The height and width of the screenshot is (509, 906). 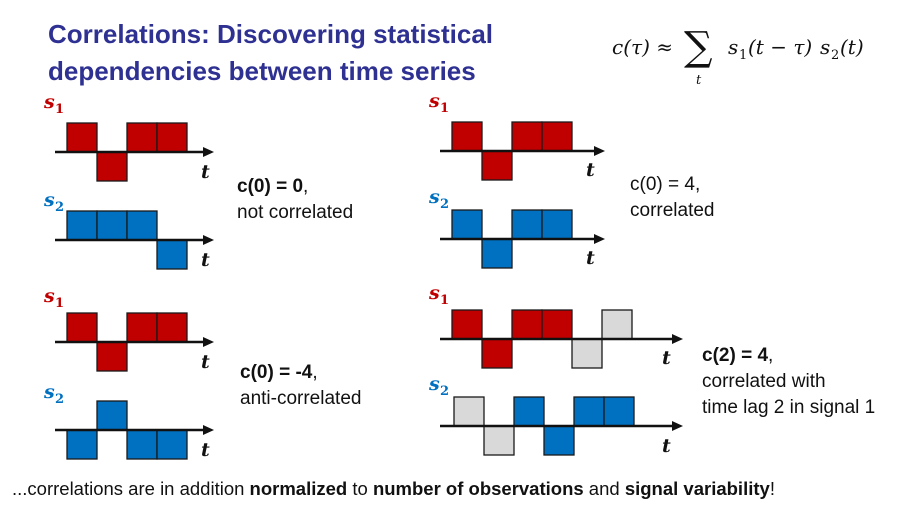 I want to click on formula-s1-arg: (t − τ), so click(x=780, y=47).